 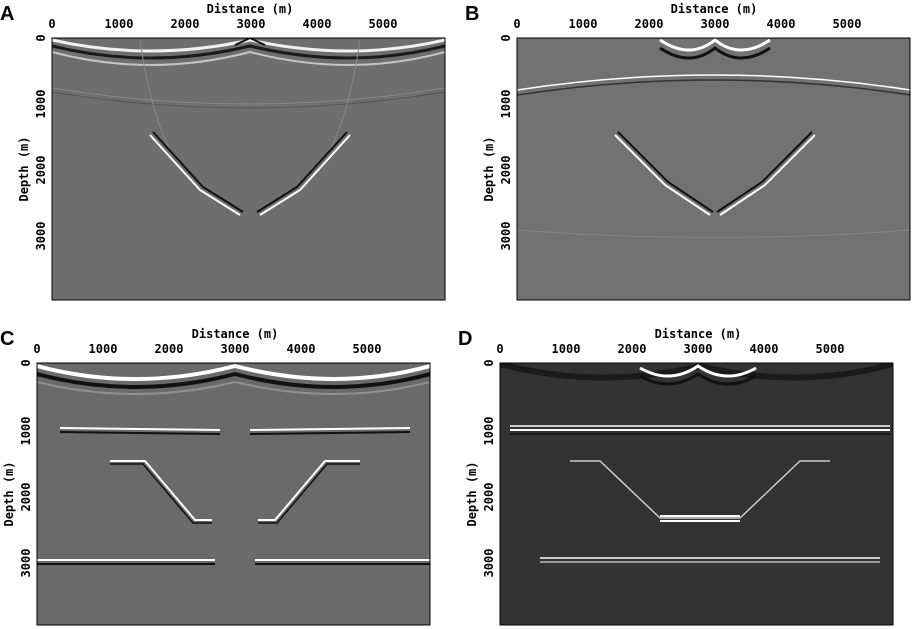 I want to click on panel-b-y-tick-0: 0, so click(x=506, y=37).